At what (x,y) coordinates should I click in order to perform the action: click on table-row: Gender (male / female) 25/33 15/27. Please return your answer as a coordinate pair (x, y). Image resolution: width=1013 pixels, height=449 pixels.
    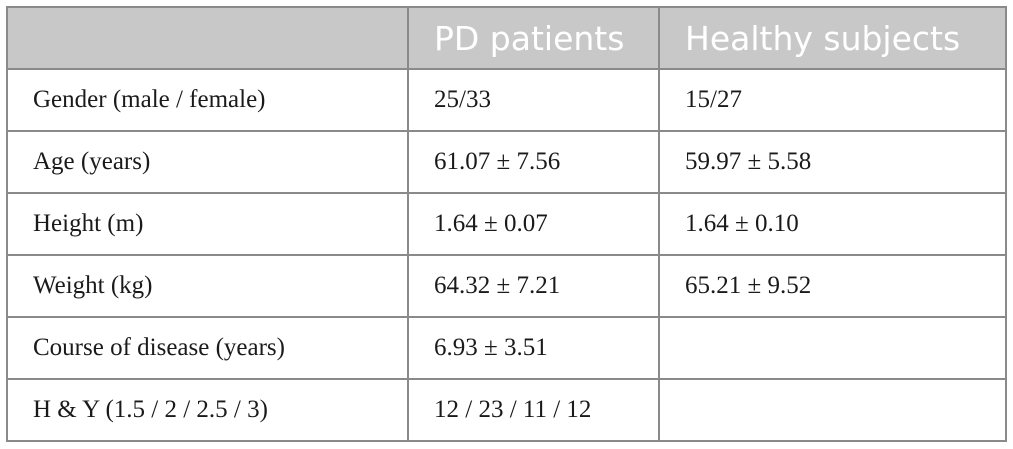
    Looking at the image, I should click on (506, 100).